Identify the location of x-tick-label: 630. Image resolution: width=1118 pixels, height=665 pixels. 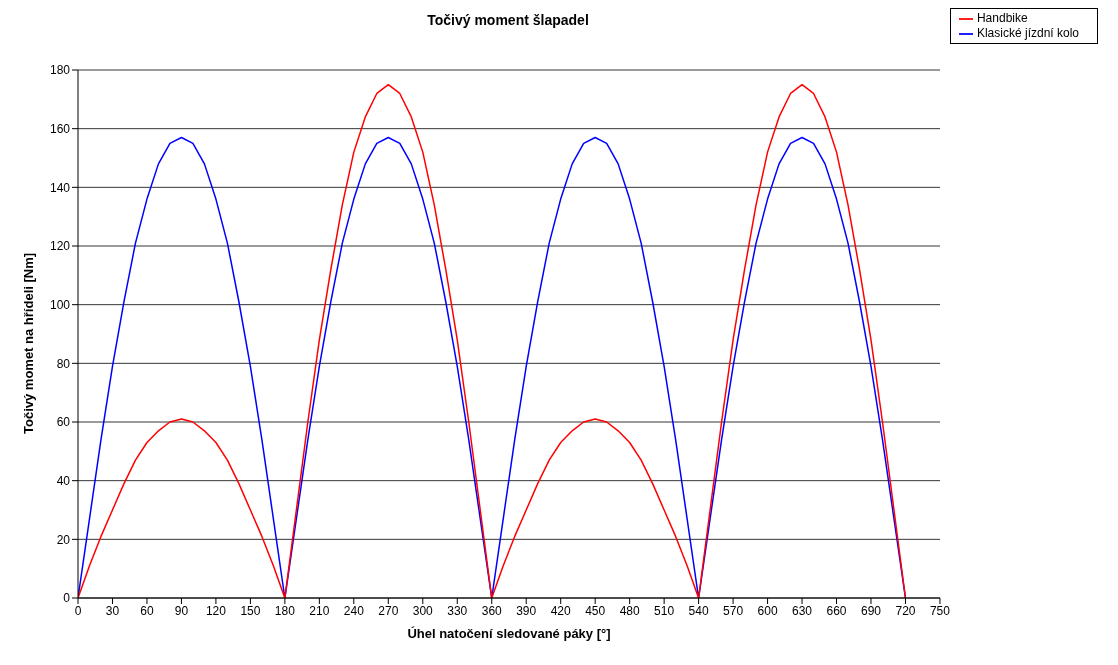
(802, 610).